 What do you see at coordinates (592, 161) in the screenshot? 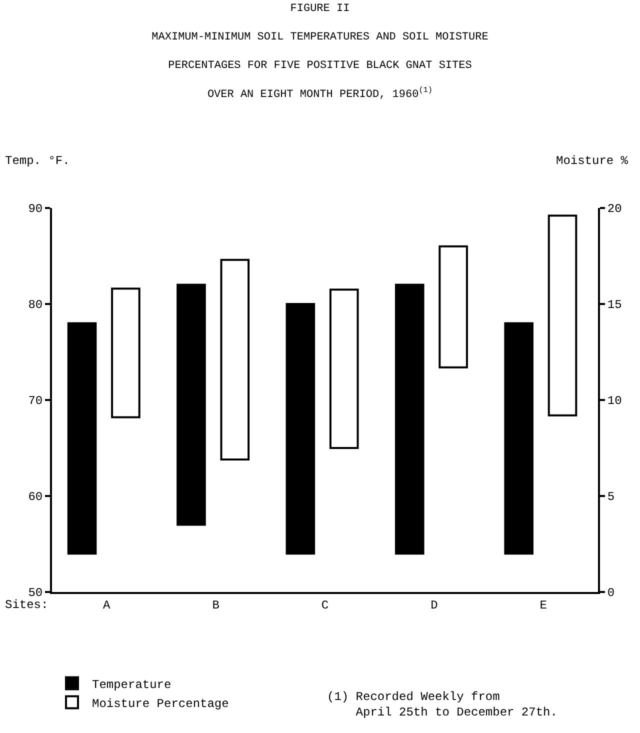
I see `y2-axis-title: Moisture %` at bounding box center [592, 161].